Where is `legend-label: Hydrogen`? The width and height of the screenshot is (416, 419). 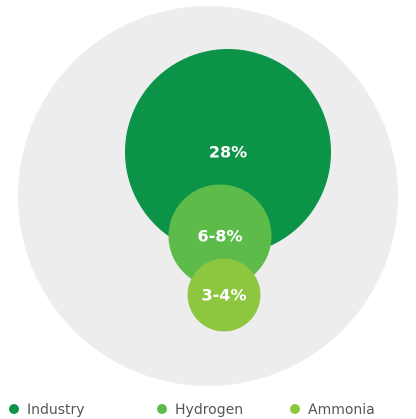 legend-label: Hydrogen is located at coordinates (209, 410).